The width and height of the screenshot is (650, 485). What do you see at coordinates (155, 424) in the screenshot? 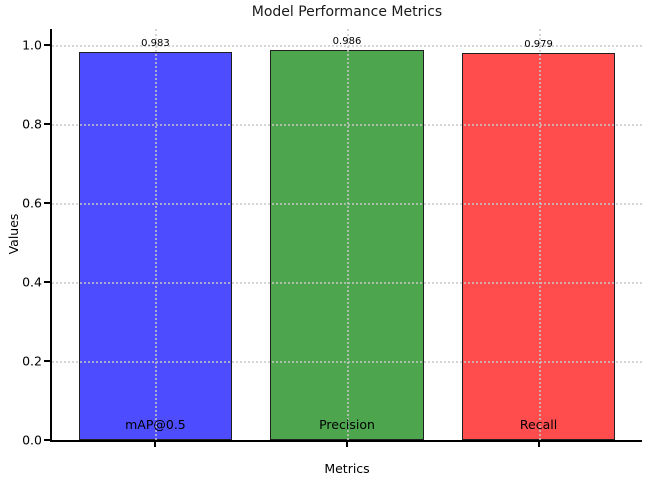
I see `x-tick-label: mAP@0.5` at bounding box center [155, 424].